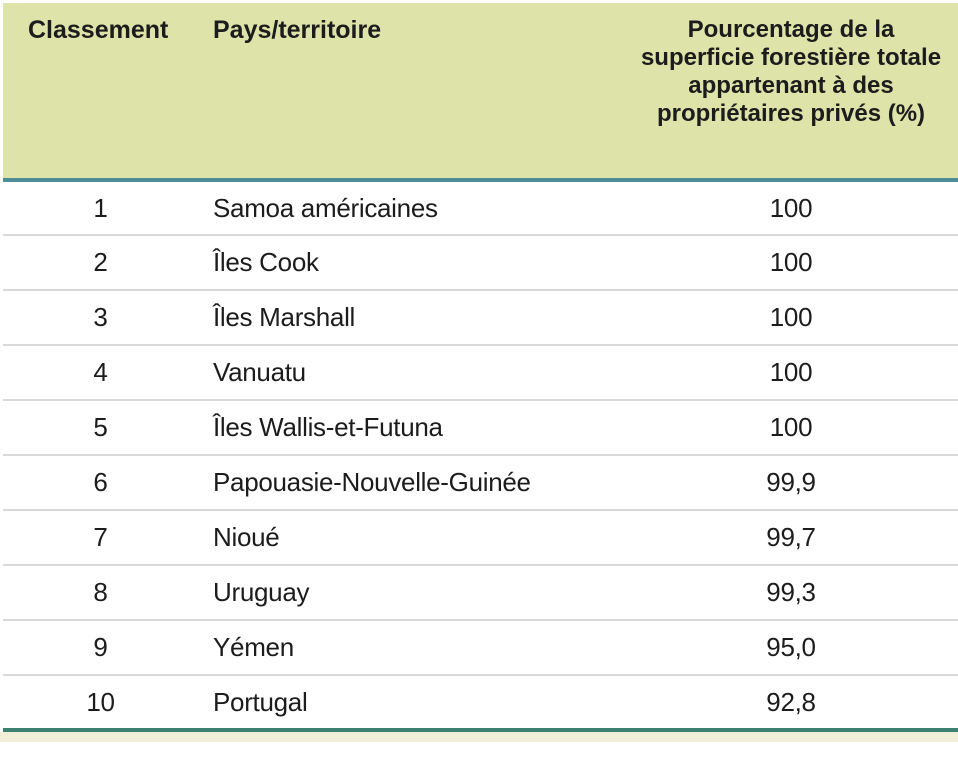 This screenshot has width=958, height=765. What do you see at coordinates (100, 703) in the screenshot?
I see `rank-cell: 10` at bounding box center [100, 703].